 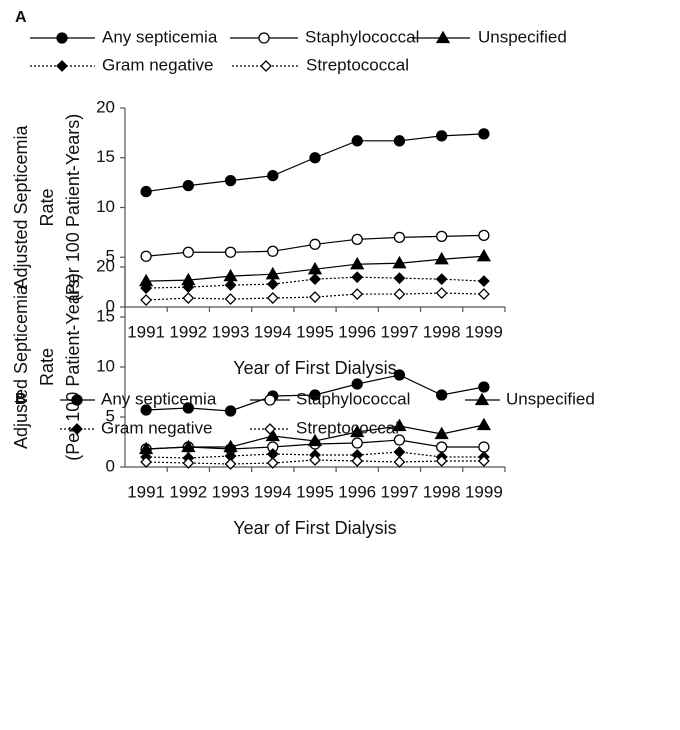 What do you see at coordinates (315, 331) in the screenshot?
I see `x-tick-label: 1995` at bounding box center [315, 331].